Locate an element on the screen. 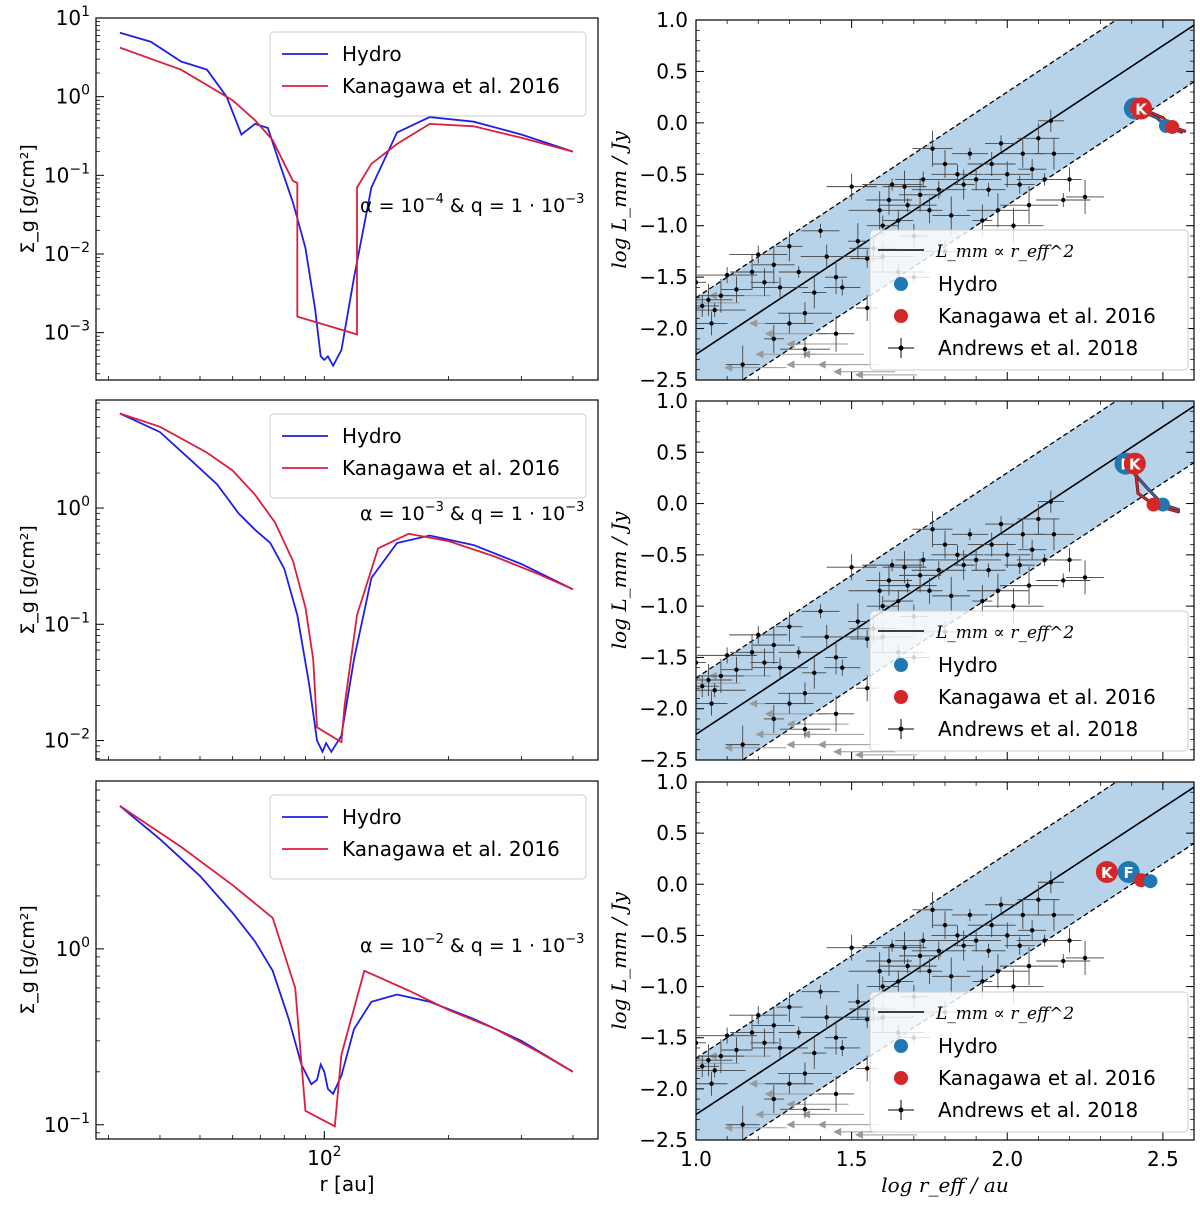 The height and width of the screenshot is (1205, 1200). y-tick-label: 10⁻² is located at coordinates (67, 253).